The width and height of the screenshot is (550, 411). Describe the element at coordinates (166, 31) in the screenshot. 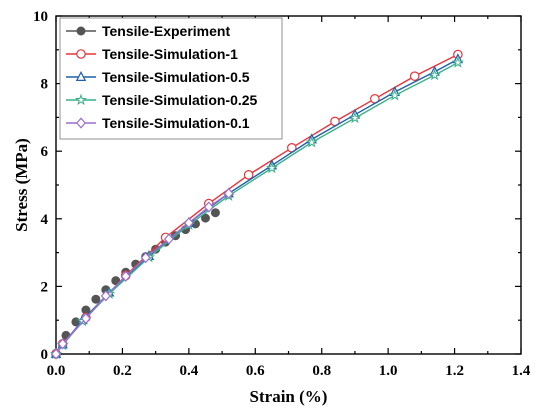

I see `legend-label: Tensile-Experiment` at that location.